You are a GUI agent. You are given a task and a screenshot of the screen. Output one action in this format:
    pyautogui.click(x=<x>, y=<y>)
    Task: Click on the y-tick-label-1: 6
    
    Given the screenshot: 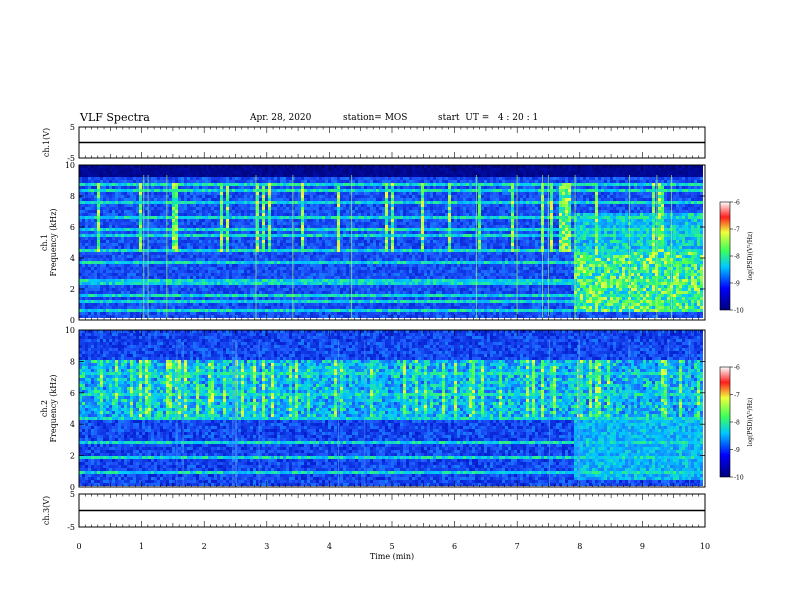 What is the action you would take?
    pyautogui.click(x=72, y=227)
    